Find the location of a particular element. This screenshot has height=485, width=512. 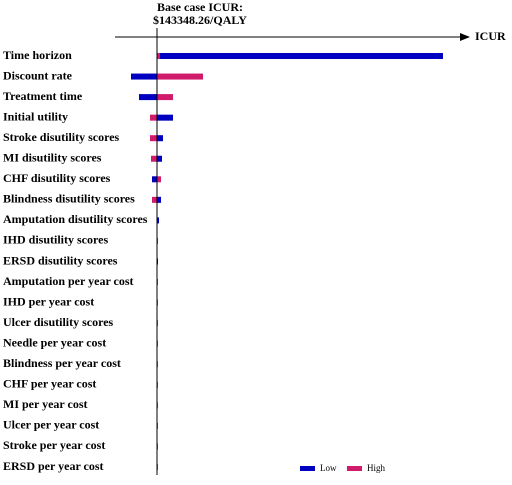

legend-label: Low is located at coordinates (328, 468).